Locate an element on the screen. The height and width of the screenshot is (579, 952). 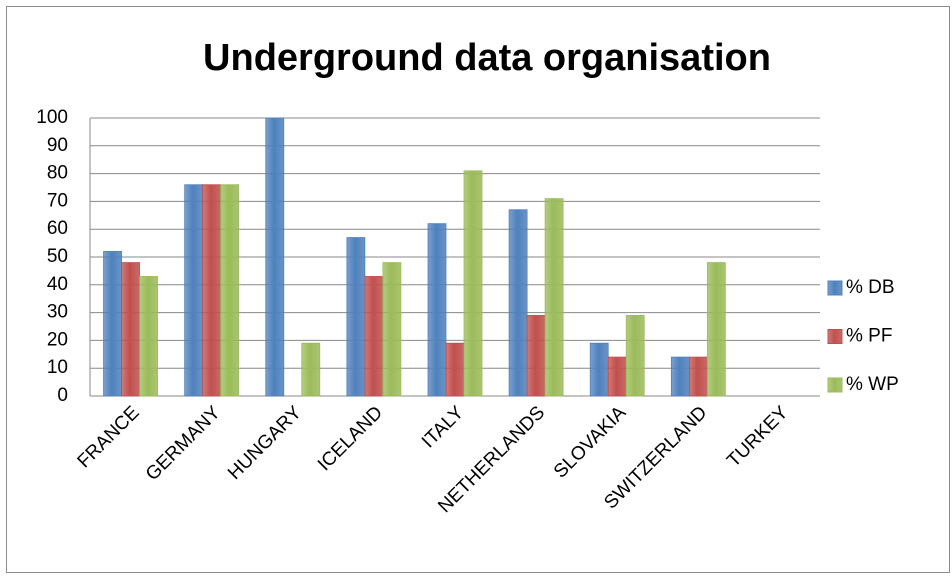
y-tick-label: 60 is located at coordinates (57, 228).